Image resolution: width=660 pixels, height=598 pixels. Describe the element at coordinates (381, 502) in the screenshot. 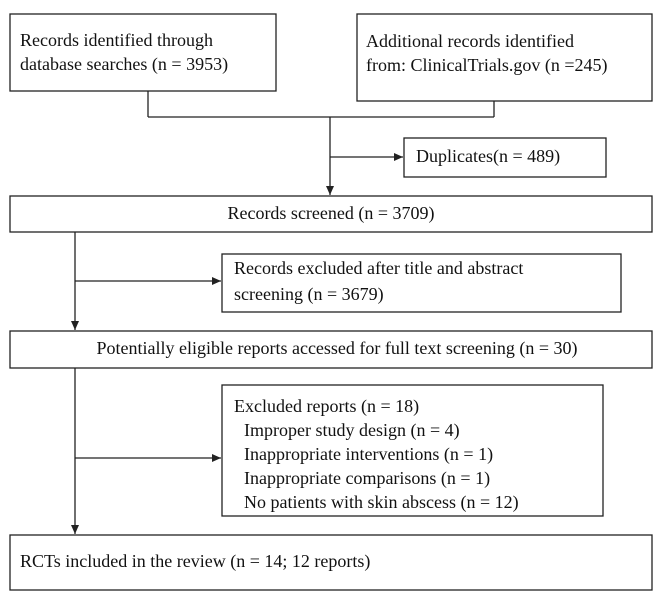

I see `node-text: No patients with skin abscess (n = 12)` at that location.